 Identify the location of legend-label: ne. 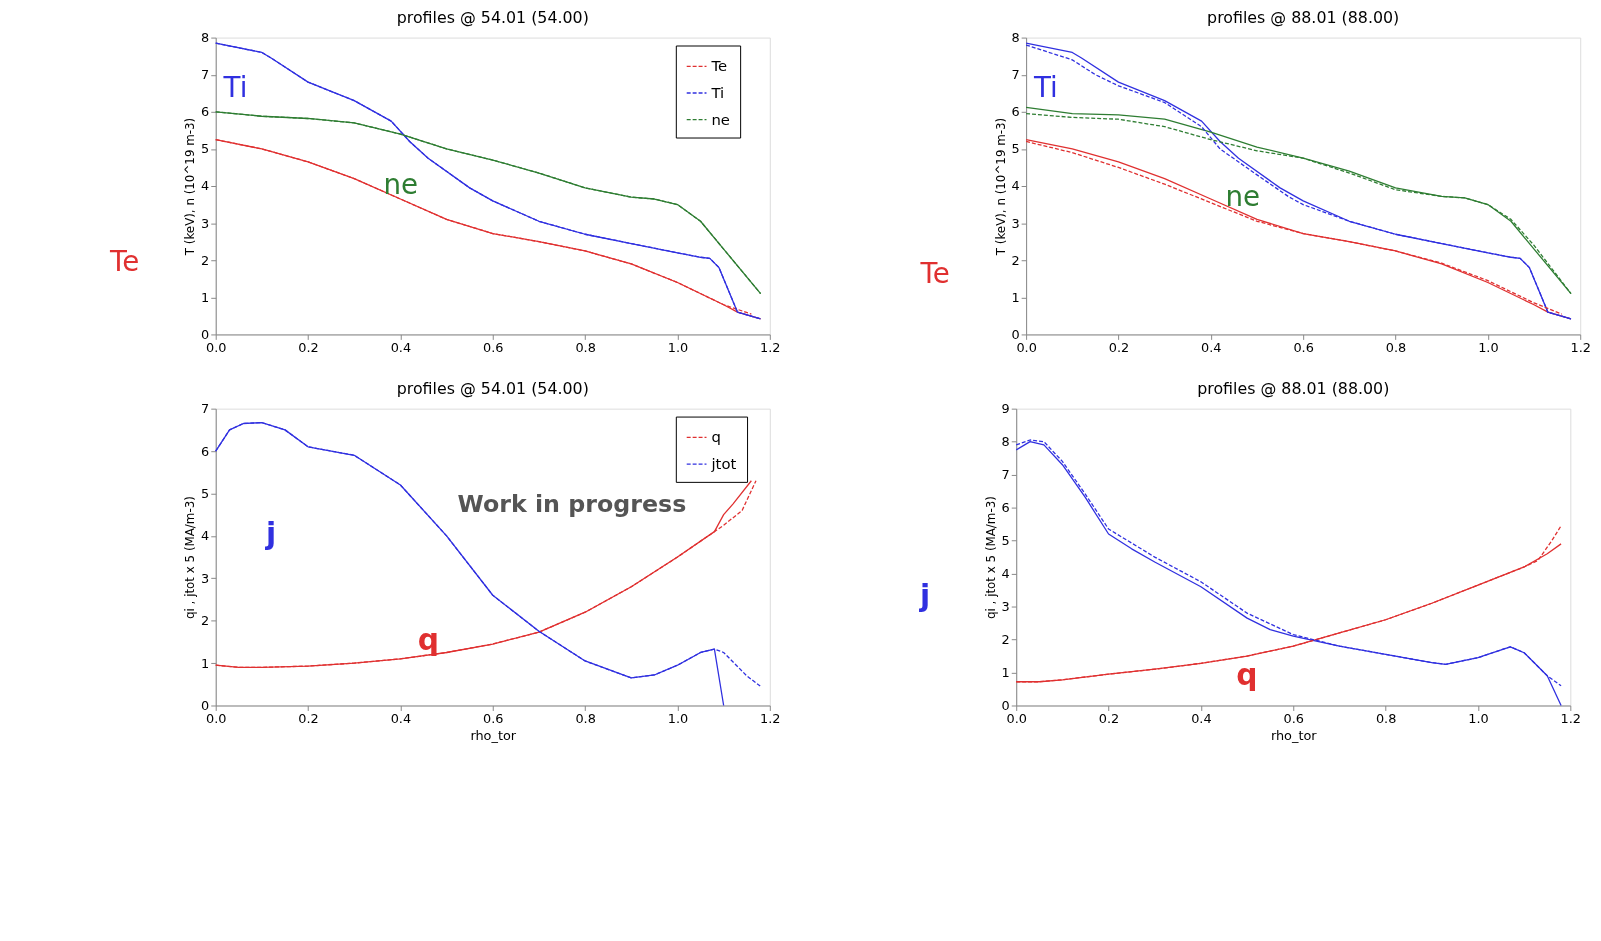
(720, 119).